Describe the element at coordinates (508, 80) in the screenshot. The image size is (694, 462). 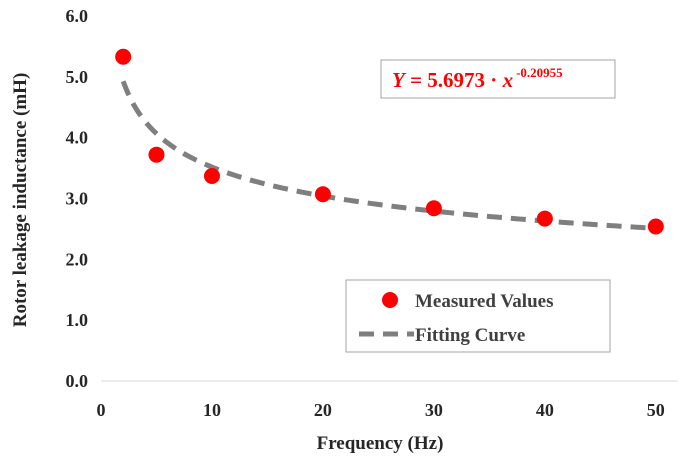
I see `equation-x-symbol: x` at that location.